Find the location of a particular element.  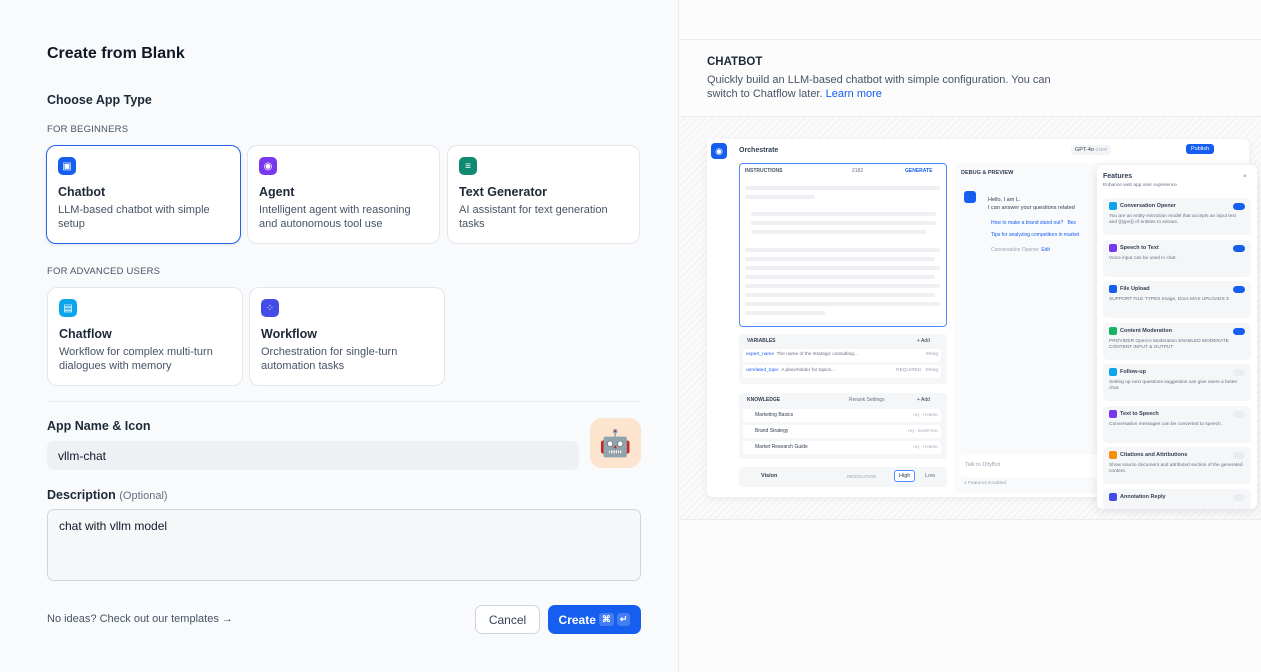

templates-link-text: No ideas? Check out our templates is located at coordinates (133, 619).